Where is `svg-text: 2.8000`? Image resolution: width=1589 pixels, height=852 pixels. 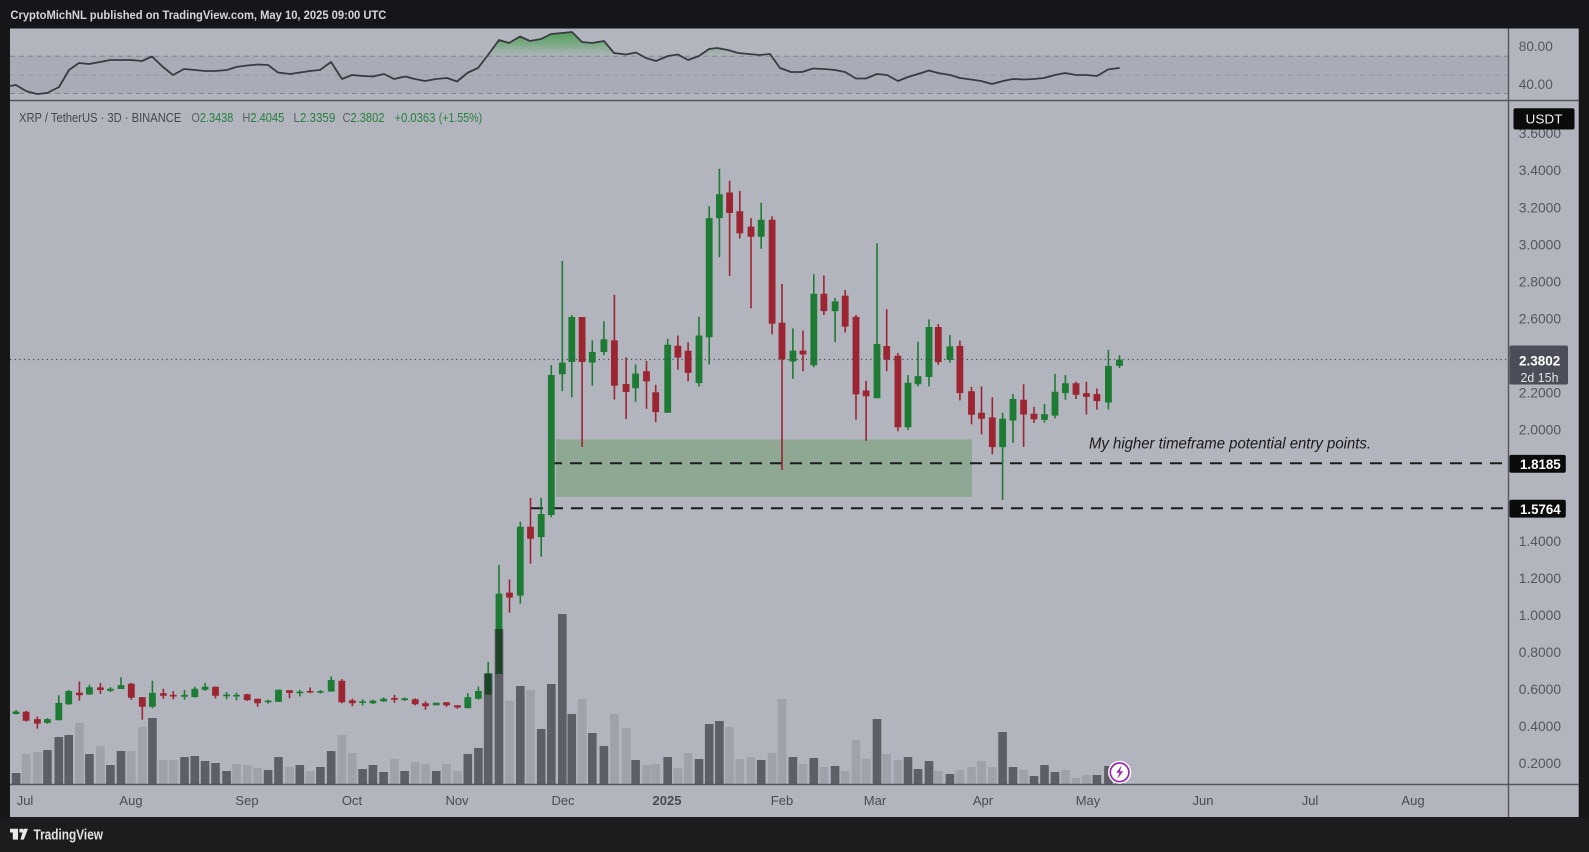
svg-text: 2.8000 is located at coordinates (1540, 281).